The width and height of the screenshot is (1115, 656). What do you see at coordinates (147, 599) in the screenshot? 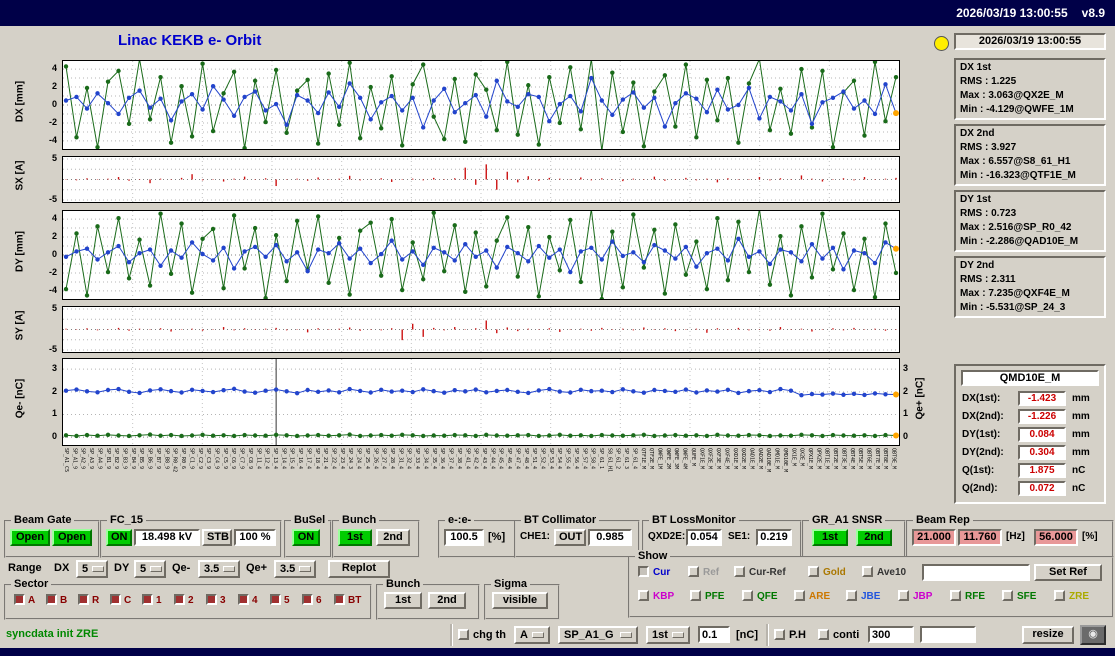
I see `sector-1-toggle` at bounding box center [147, 599].